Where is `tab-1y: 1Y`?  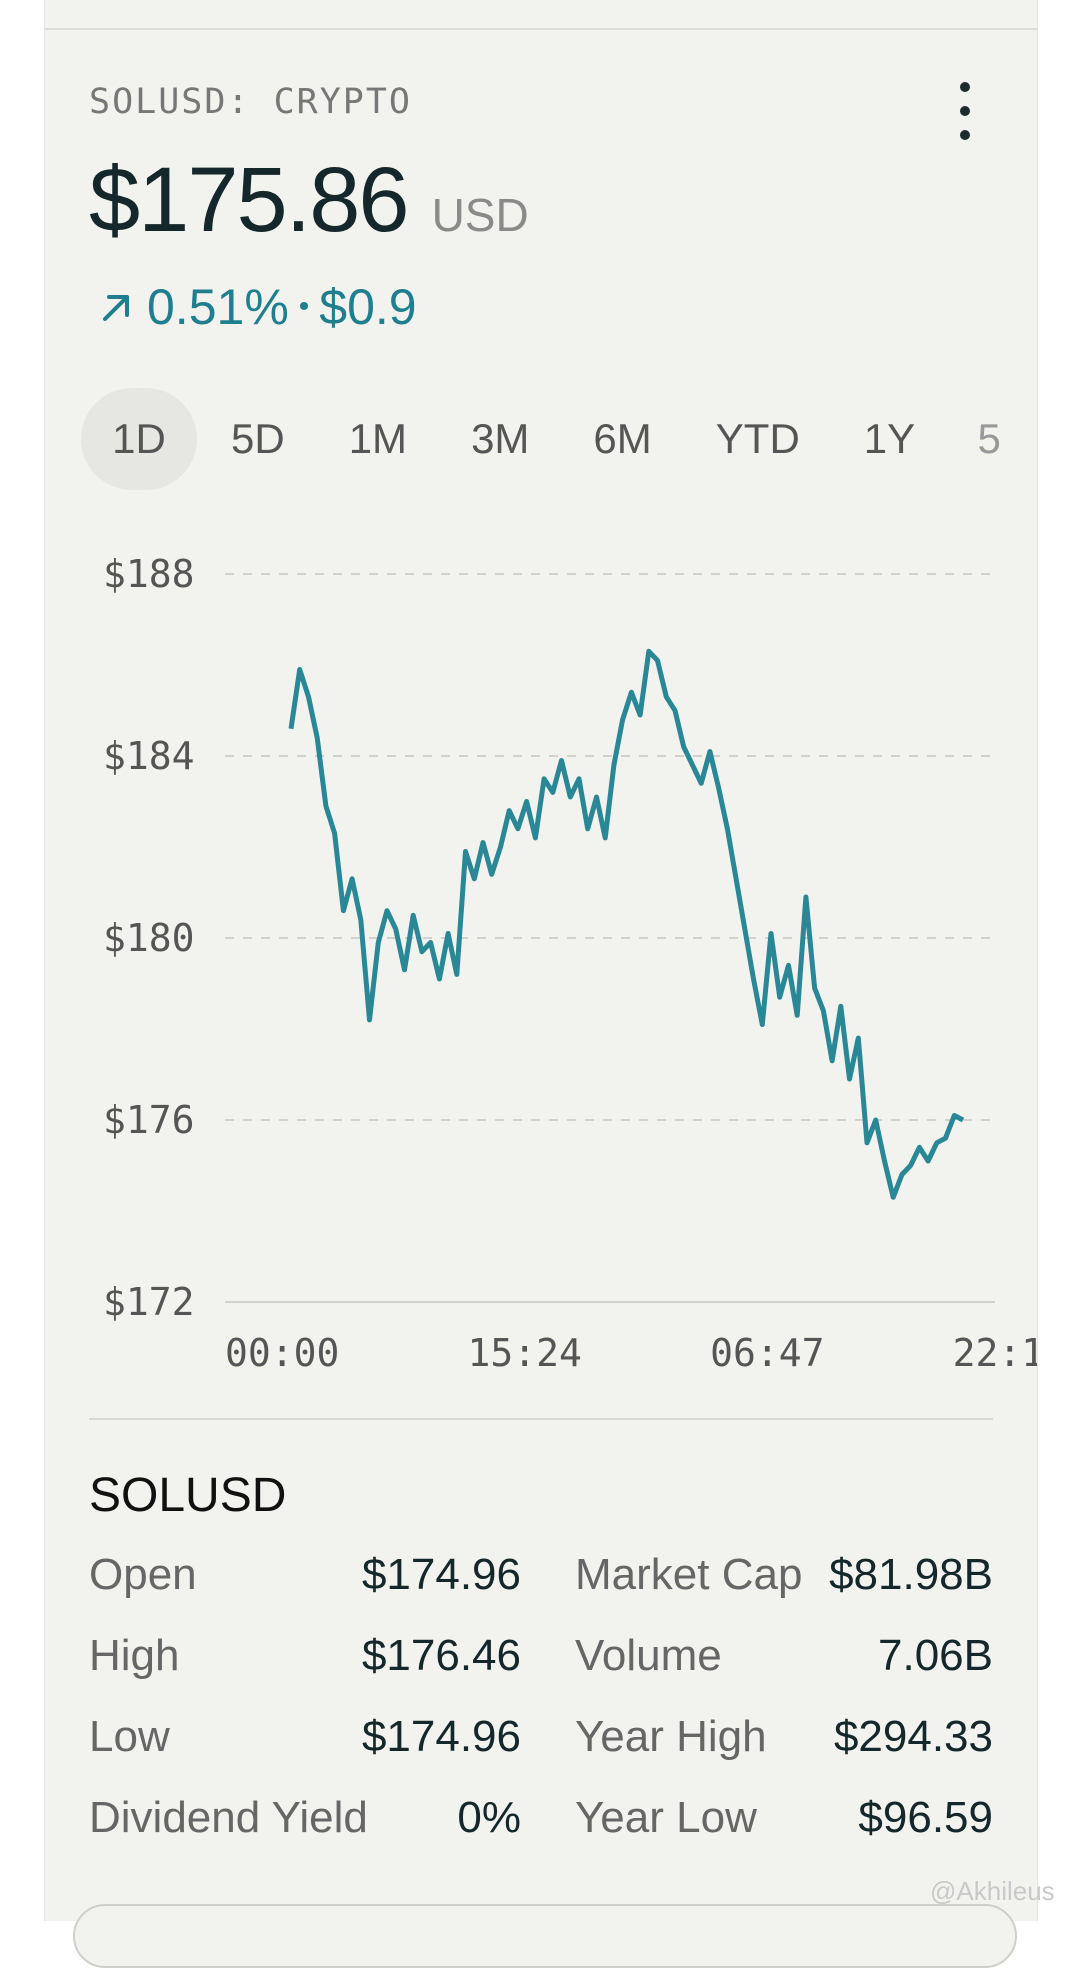 tab-1y: 1Y is located at coordinates (889, 438).